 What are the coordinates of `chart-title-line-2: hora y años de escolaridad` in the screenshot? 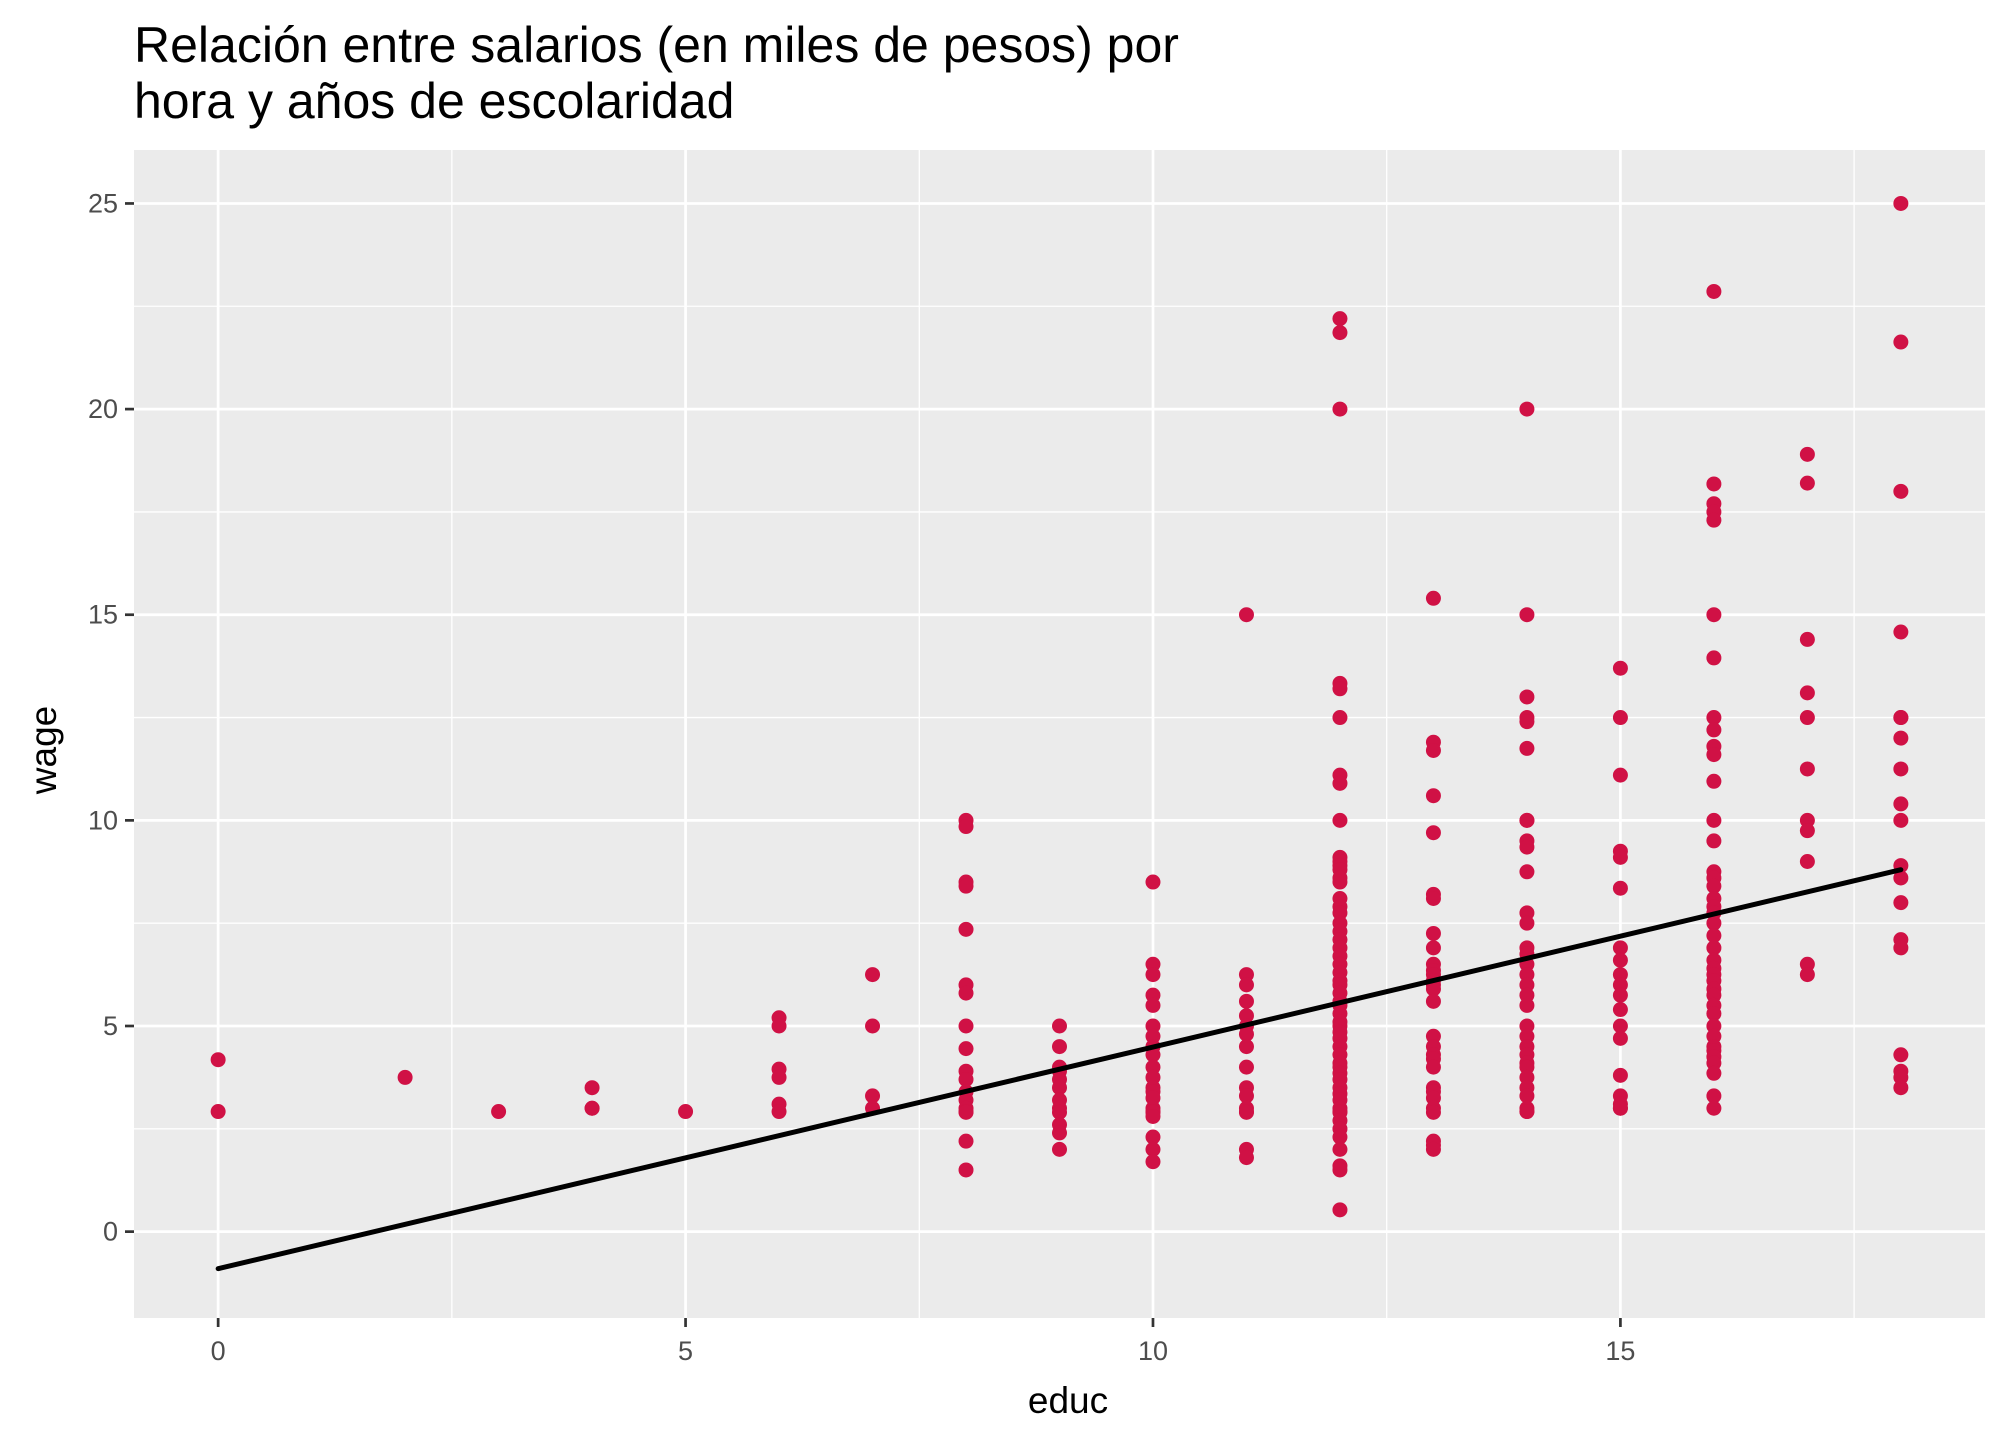 It's located at (434, 101).